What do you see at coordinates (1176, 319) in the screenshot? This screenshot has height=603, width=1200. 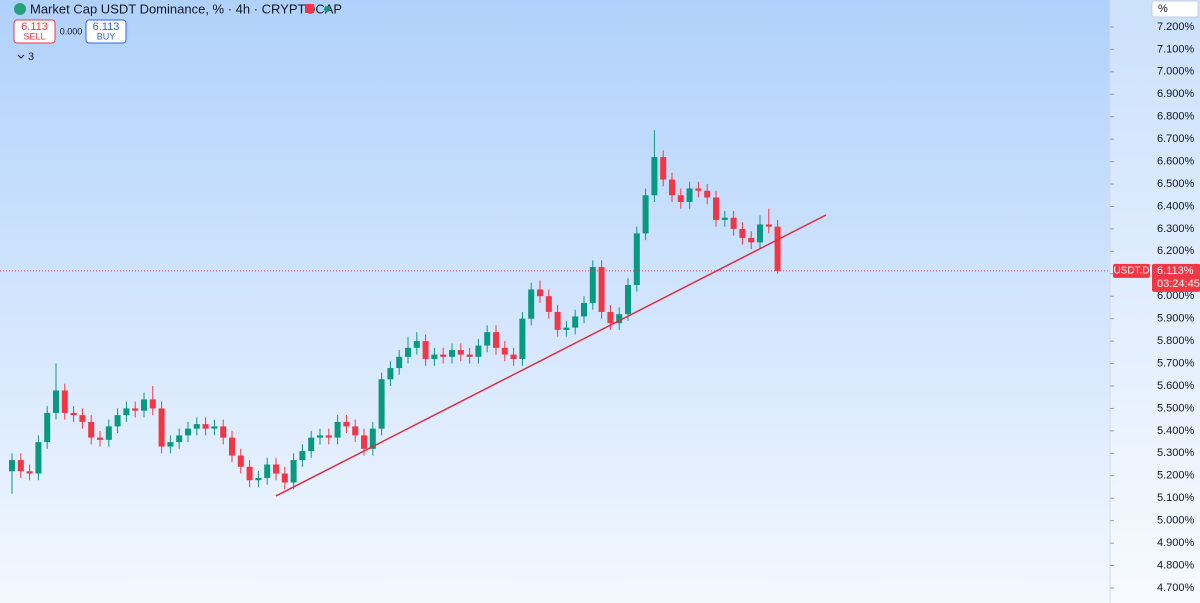 I see `y-tick-label: 5.900%` at bounding box center [1176, 319].